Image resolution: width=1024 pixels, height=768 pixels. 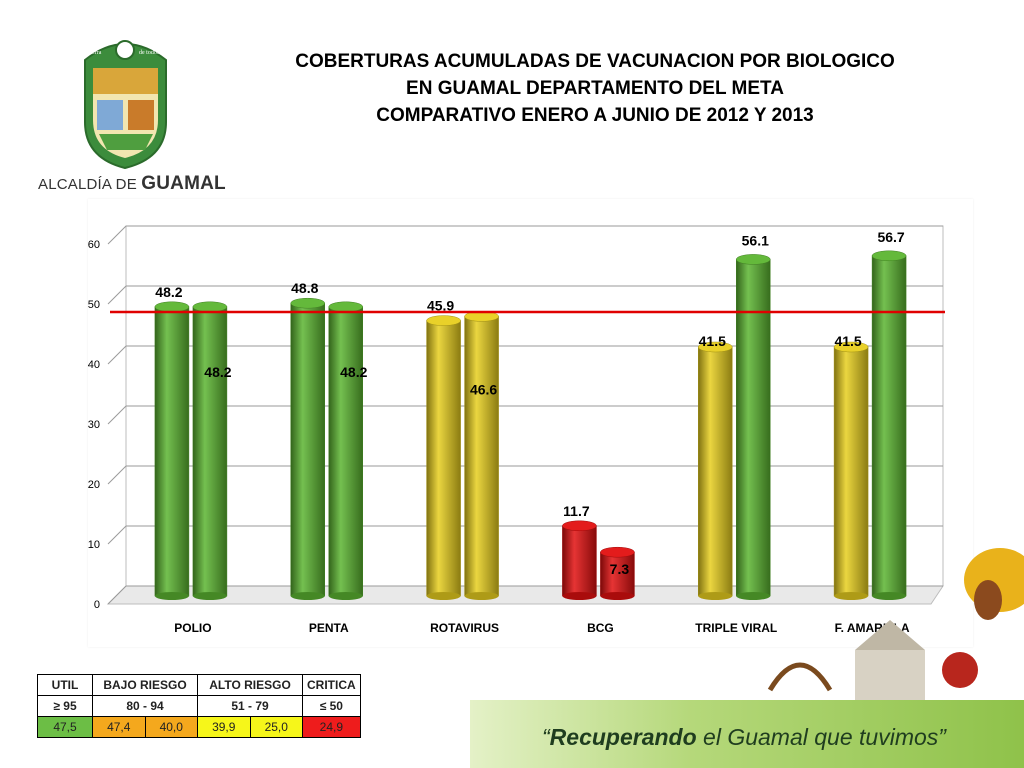 What do you see at coordinates (119, 727) in the screenshot?
I see `legend-value-cell: 47,4` at bounding box center [119, 727].